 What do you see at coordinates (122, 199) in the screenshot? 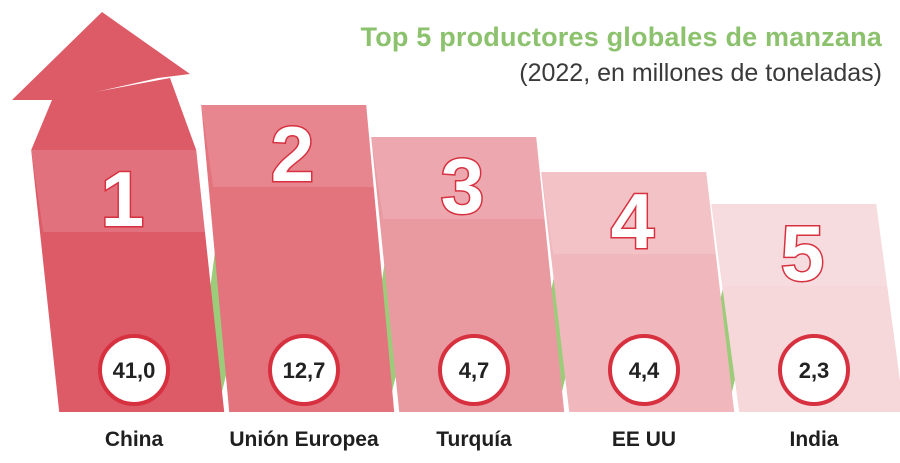
I see `rank-number-1: 1` at bounding box center [122, 199].